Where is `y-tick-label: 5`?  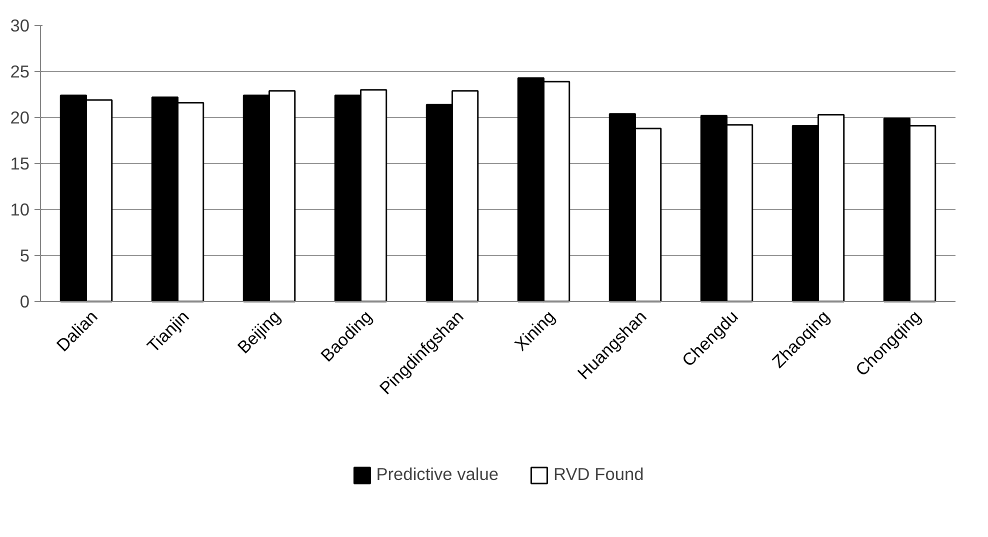
y-tick-label: 5 is located at coordinates (25, 256).